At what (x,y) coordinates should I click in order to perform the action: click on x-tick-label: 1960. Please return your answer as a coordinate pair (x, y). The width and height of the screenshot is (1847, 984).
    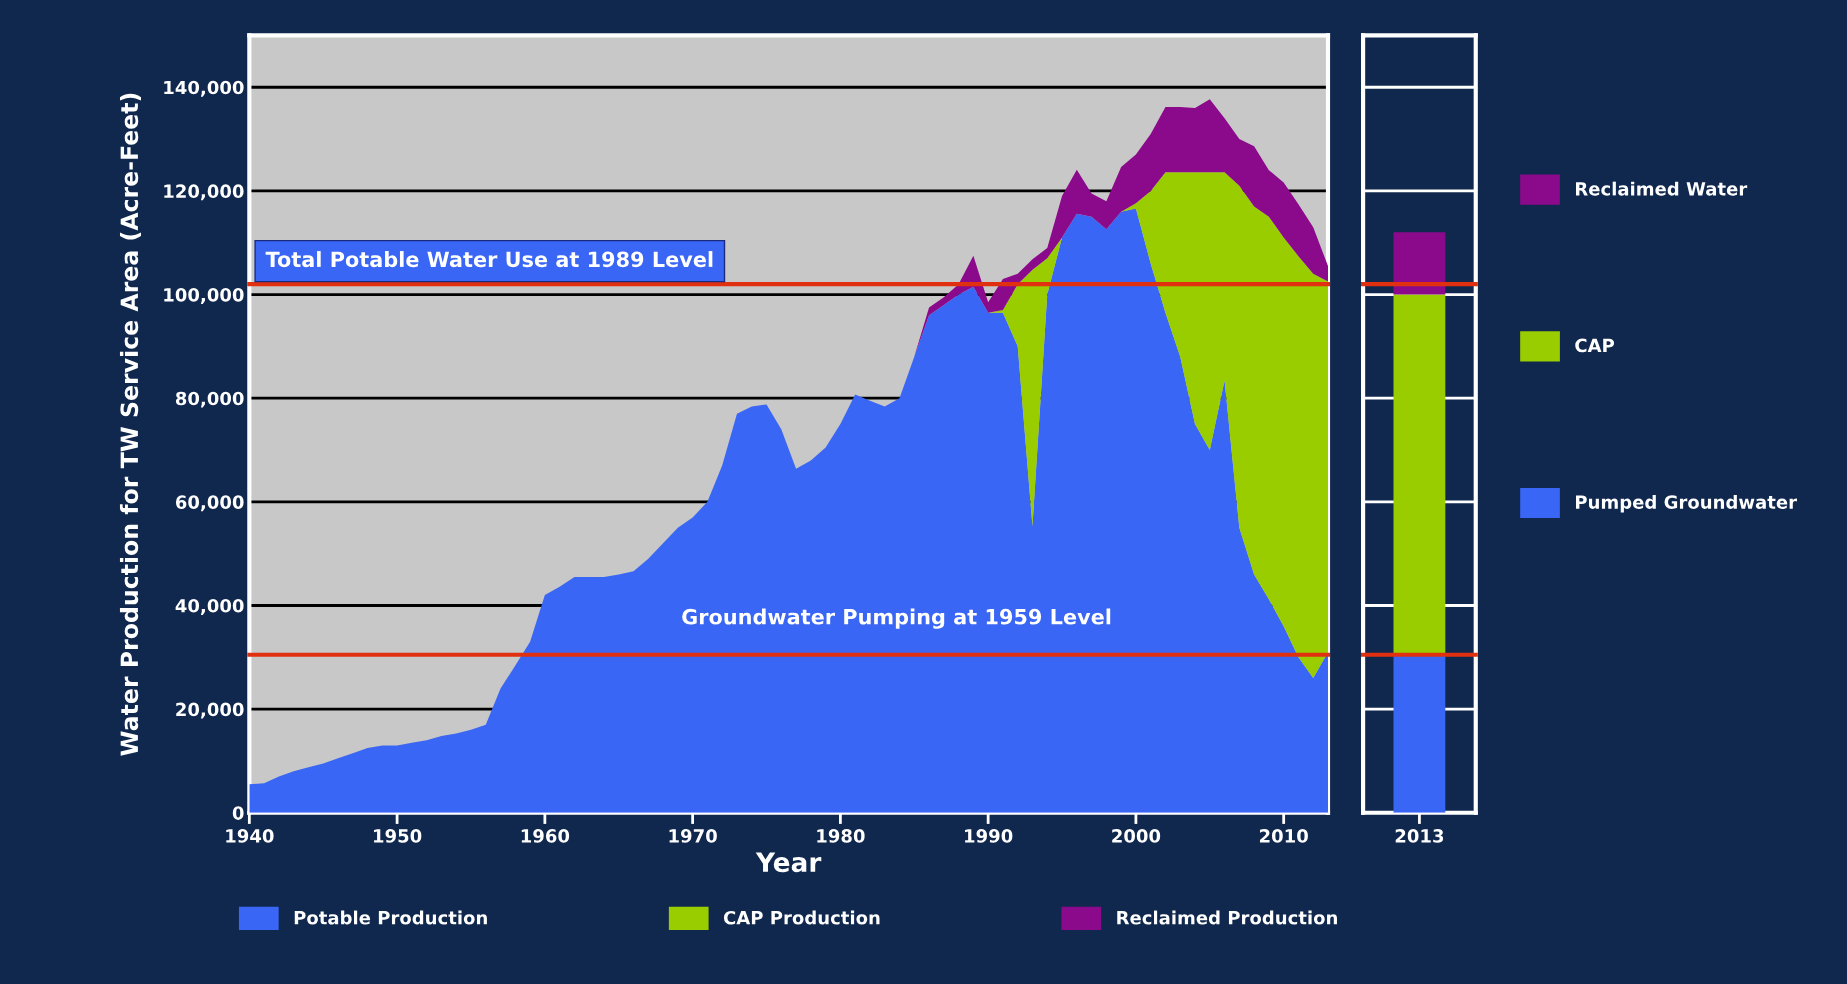
    Looking at the image, I should click on (545, 836).